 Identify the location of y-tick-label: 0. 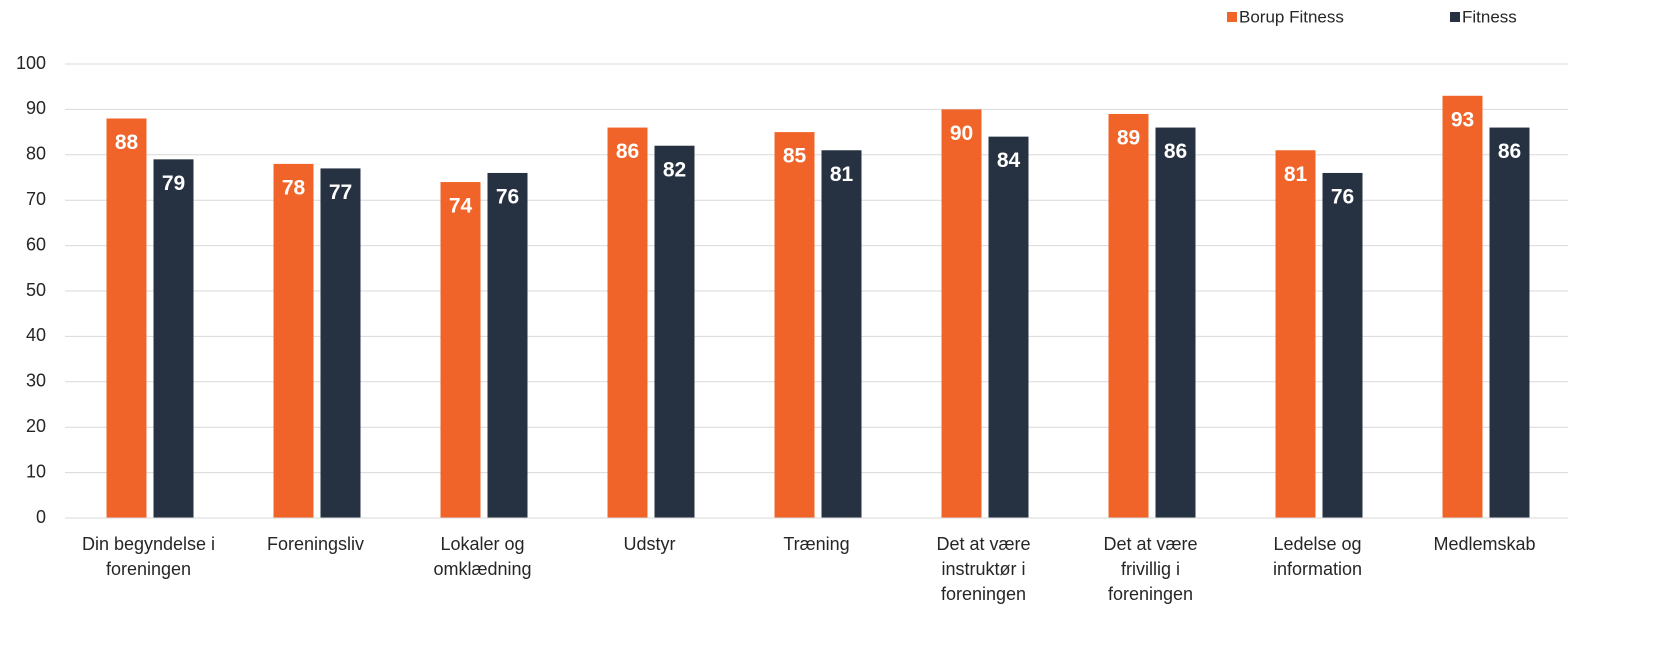
(41, 517).